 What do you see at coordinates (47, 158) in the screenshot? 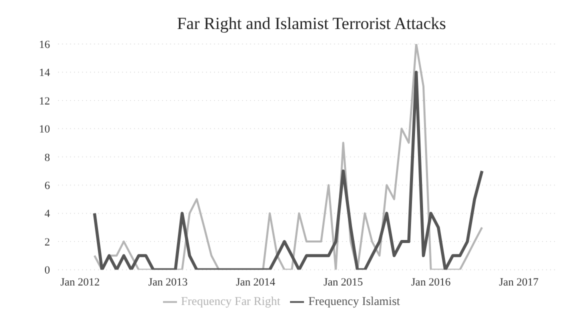
I see `y-tick-label: 8` at bounding box center [47, 158].